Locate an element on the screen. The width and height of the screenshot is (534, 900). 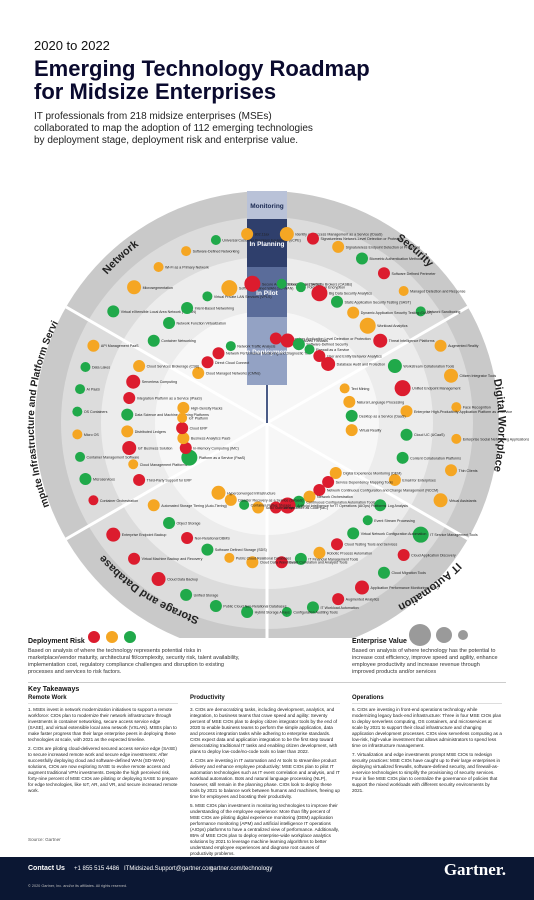
technology-item: Event Stream Processing is located at coordinates (388, 520).